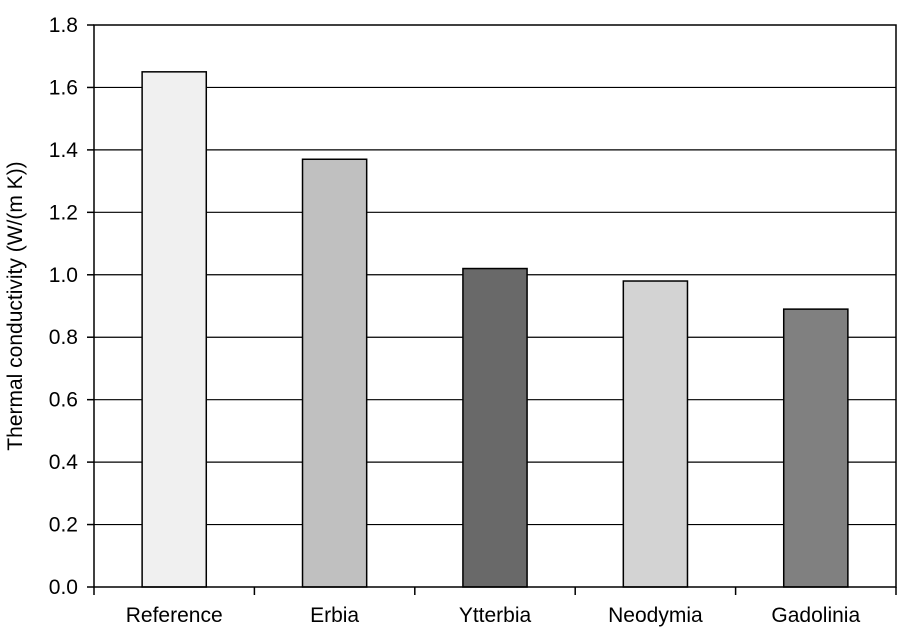 Image resolution: width=903 pixels, height=630 pixels. What do you see at coordinates (63, 275) in the screenshot?
I see `y-tick-label: 1.0` at bounding box center [63, 275].